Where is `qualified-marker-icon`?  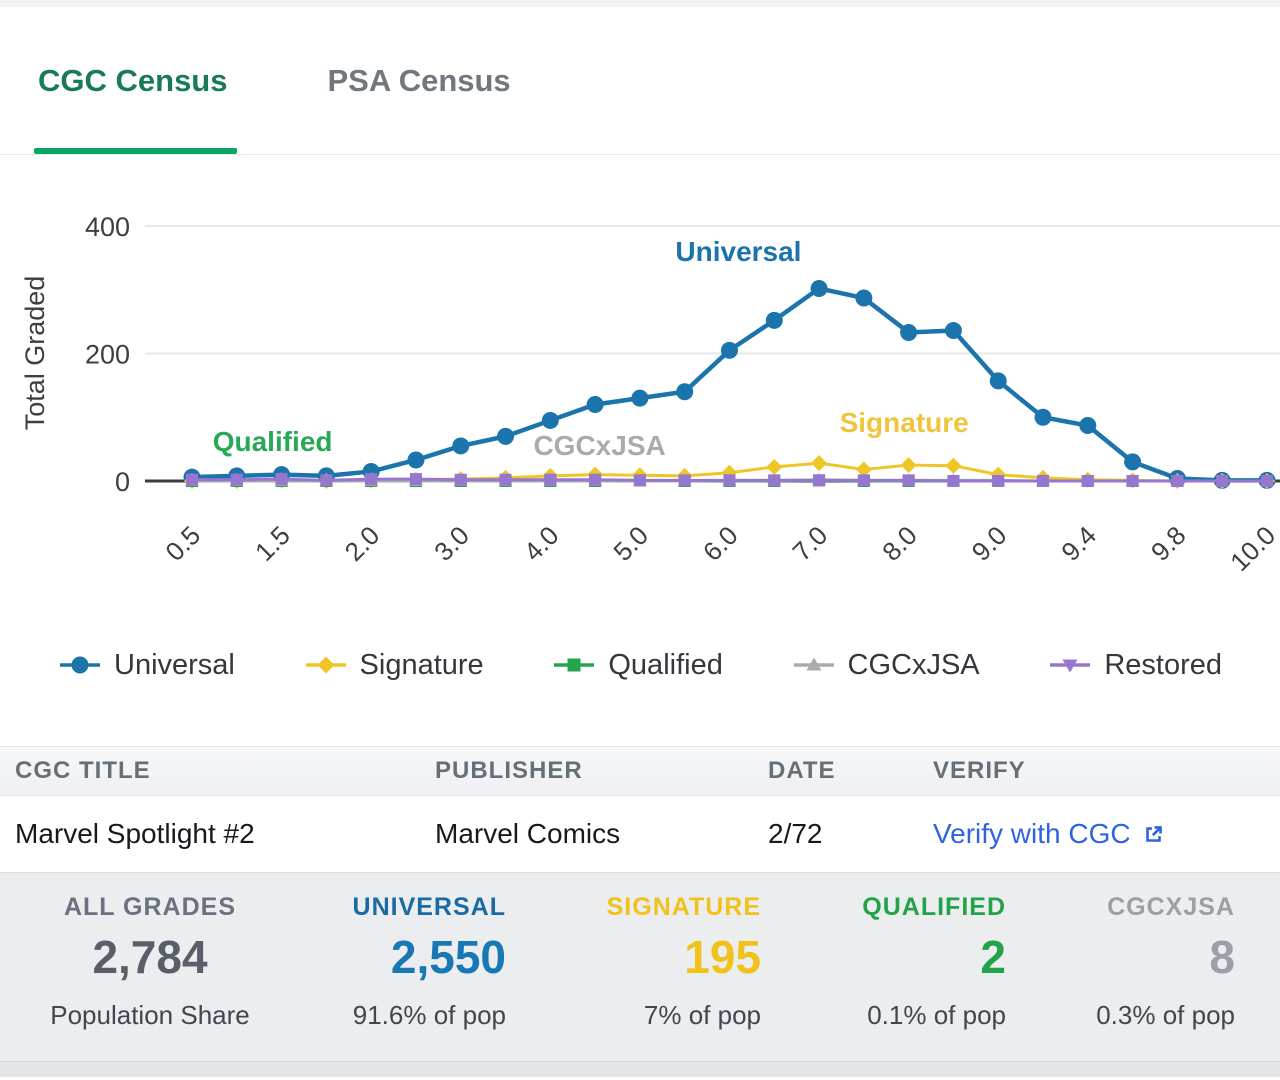
qualified-marker-icon is located at coordinates (574, 665).